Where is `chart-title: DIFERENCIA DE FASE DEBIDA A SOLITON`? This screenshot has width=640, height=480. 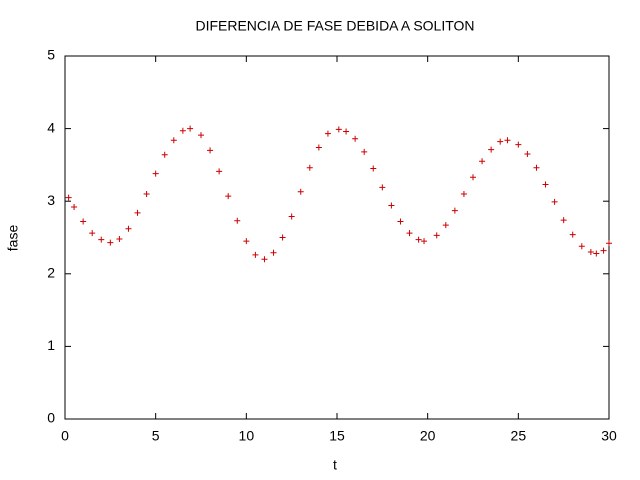 chart-title: DIFERENCIA DE FASE DEBIDA A SOLITON is located at coordinates (334, 26).